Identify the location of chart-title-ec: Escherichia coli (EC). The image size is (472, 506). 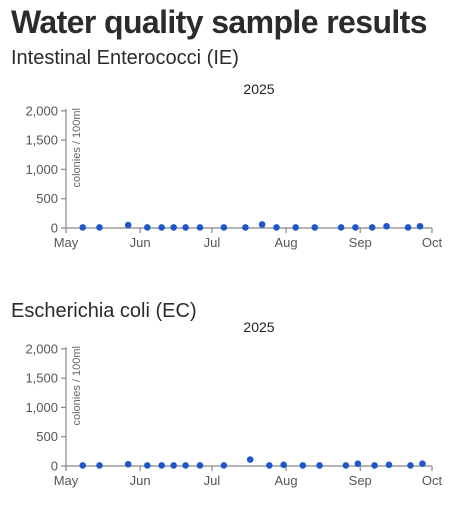
(104, 311).